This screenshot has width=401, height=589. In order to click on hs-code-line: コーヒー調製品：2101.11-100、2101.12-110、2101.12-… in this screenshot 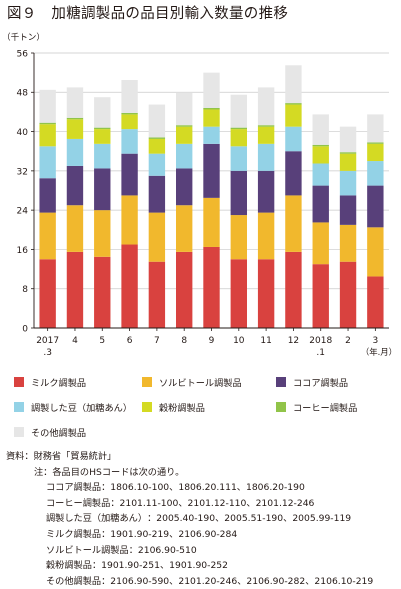, I will do `click(202, 504)`.